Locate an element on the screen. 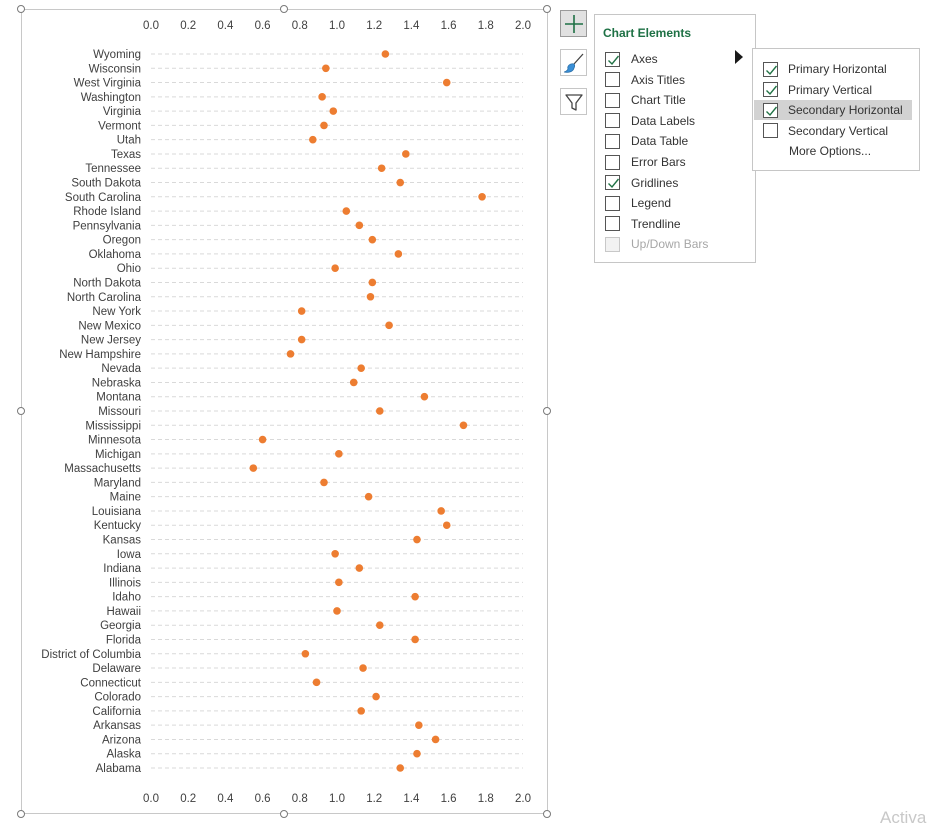 The height and width of the screenshot is (828, 936). chart-elements-button is located at coordinates (573, 23).